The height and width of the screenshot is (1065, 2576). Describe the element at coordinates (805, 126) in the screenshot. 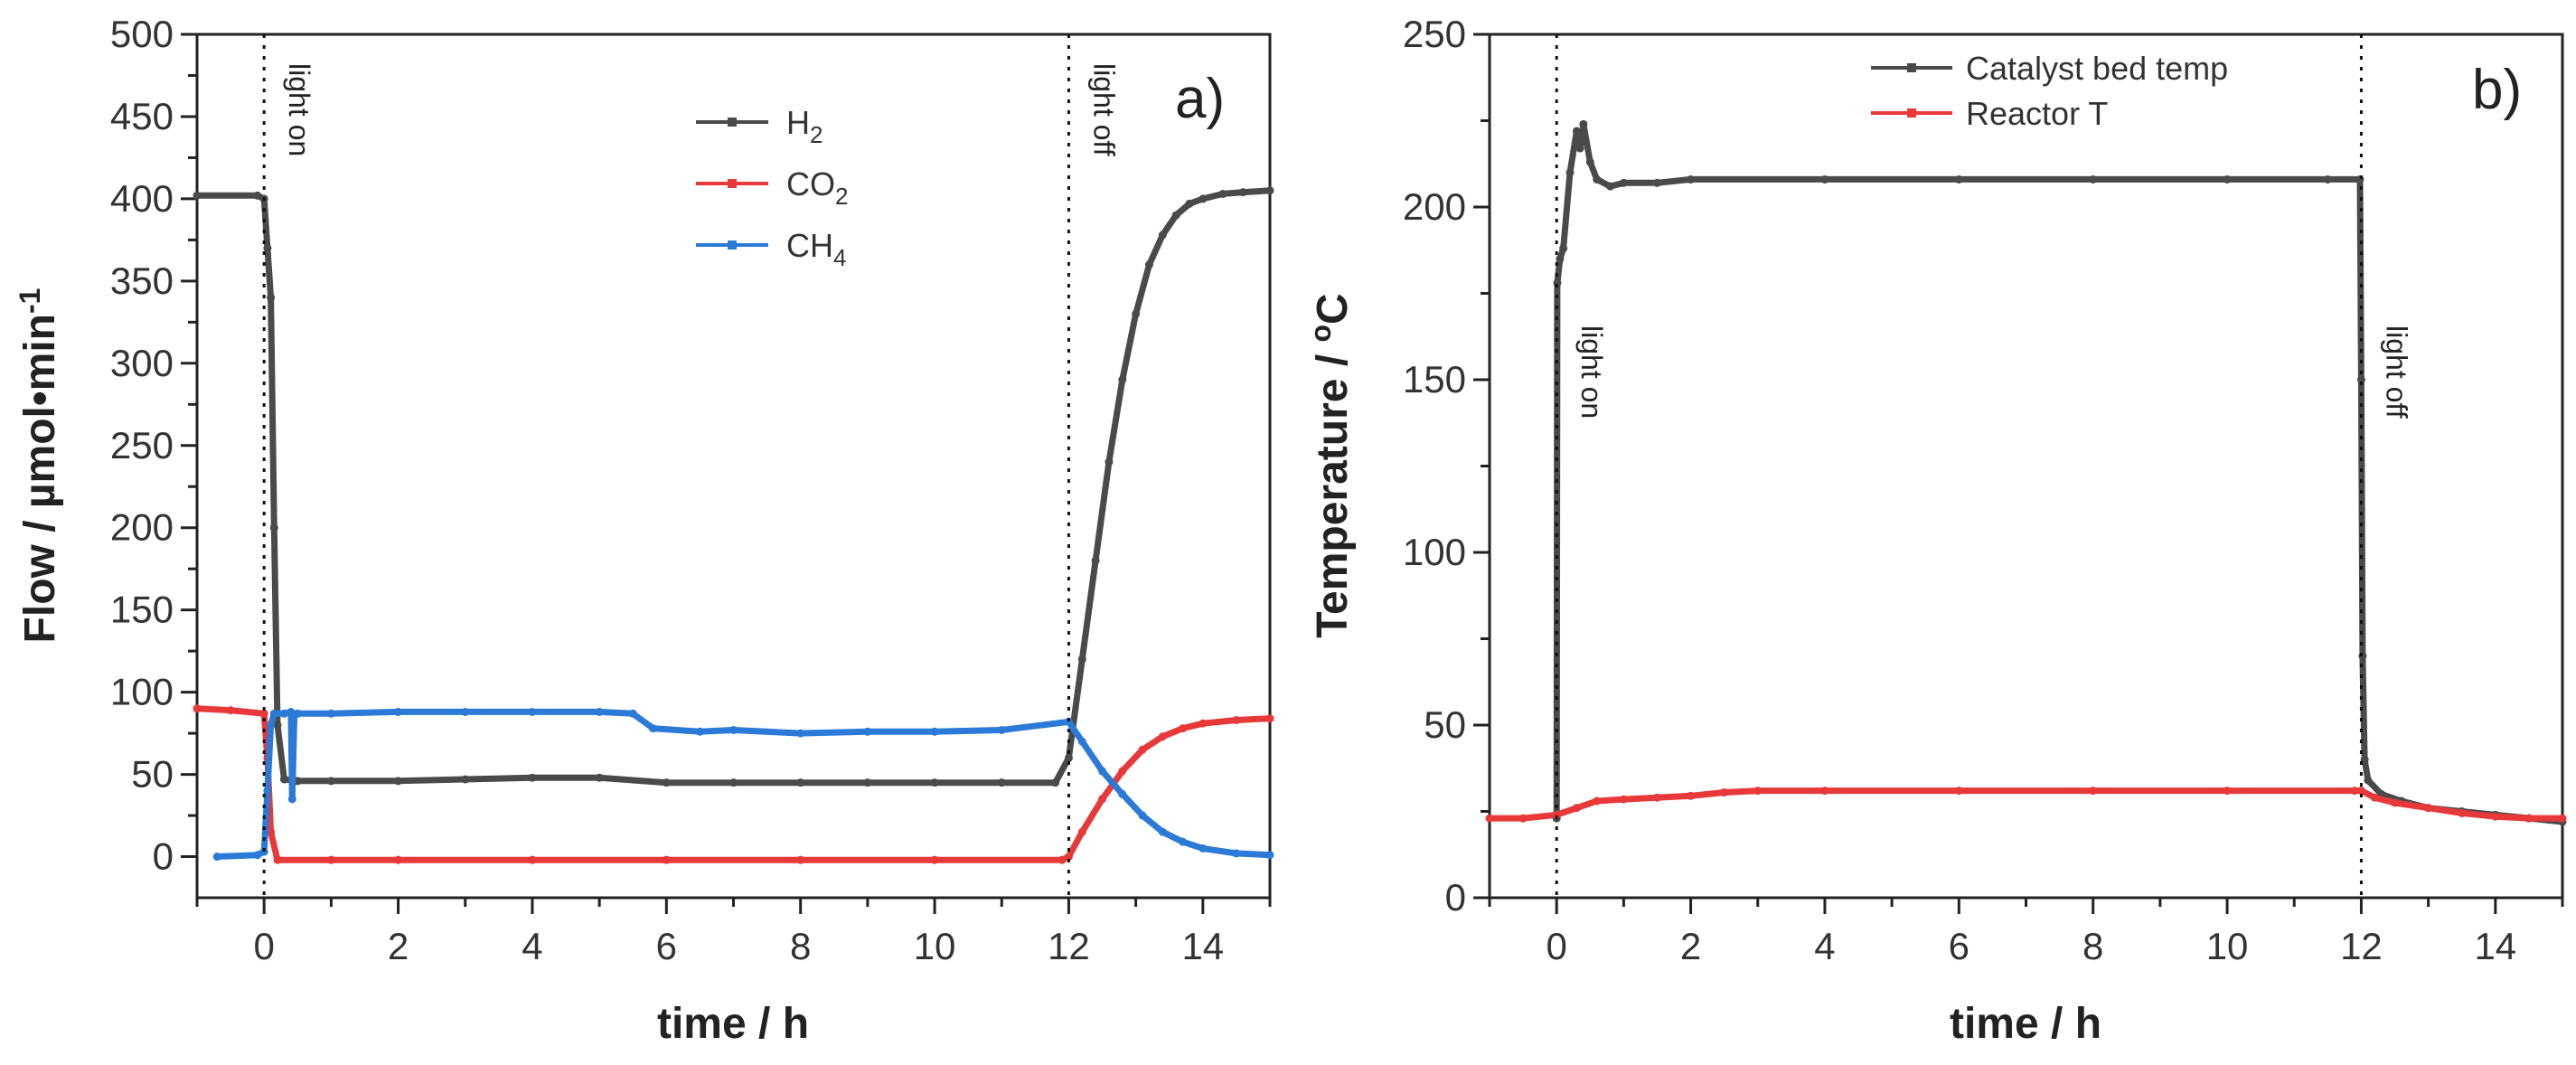

I see `legend-label: H2` at that location.